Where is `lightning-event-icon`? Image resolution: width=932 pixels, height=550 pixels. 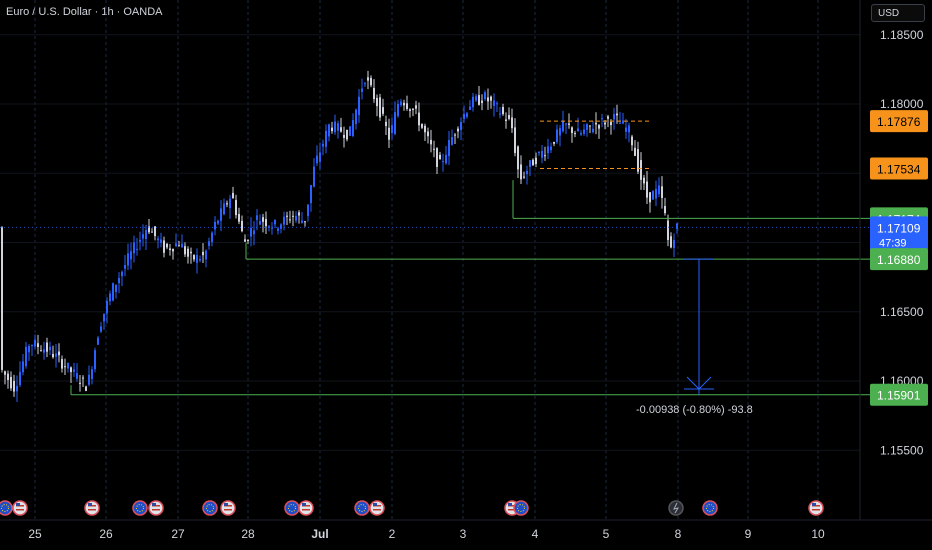 lightning-event-icon is located at coordinates (676, 508).